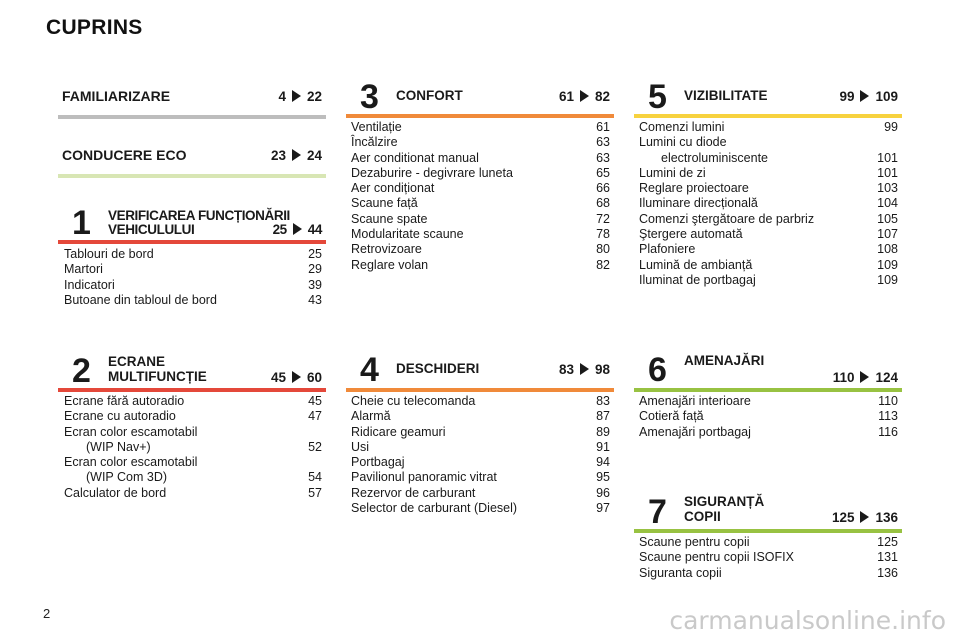 The image size is (960, 640). I want to click on toc-entry-page: 87, so click(603, 416).